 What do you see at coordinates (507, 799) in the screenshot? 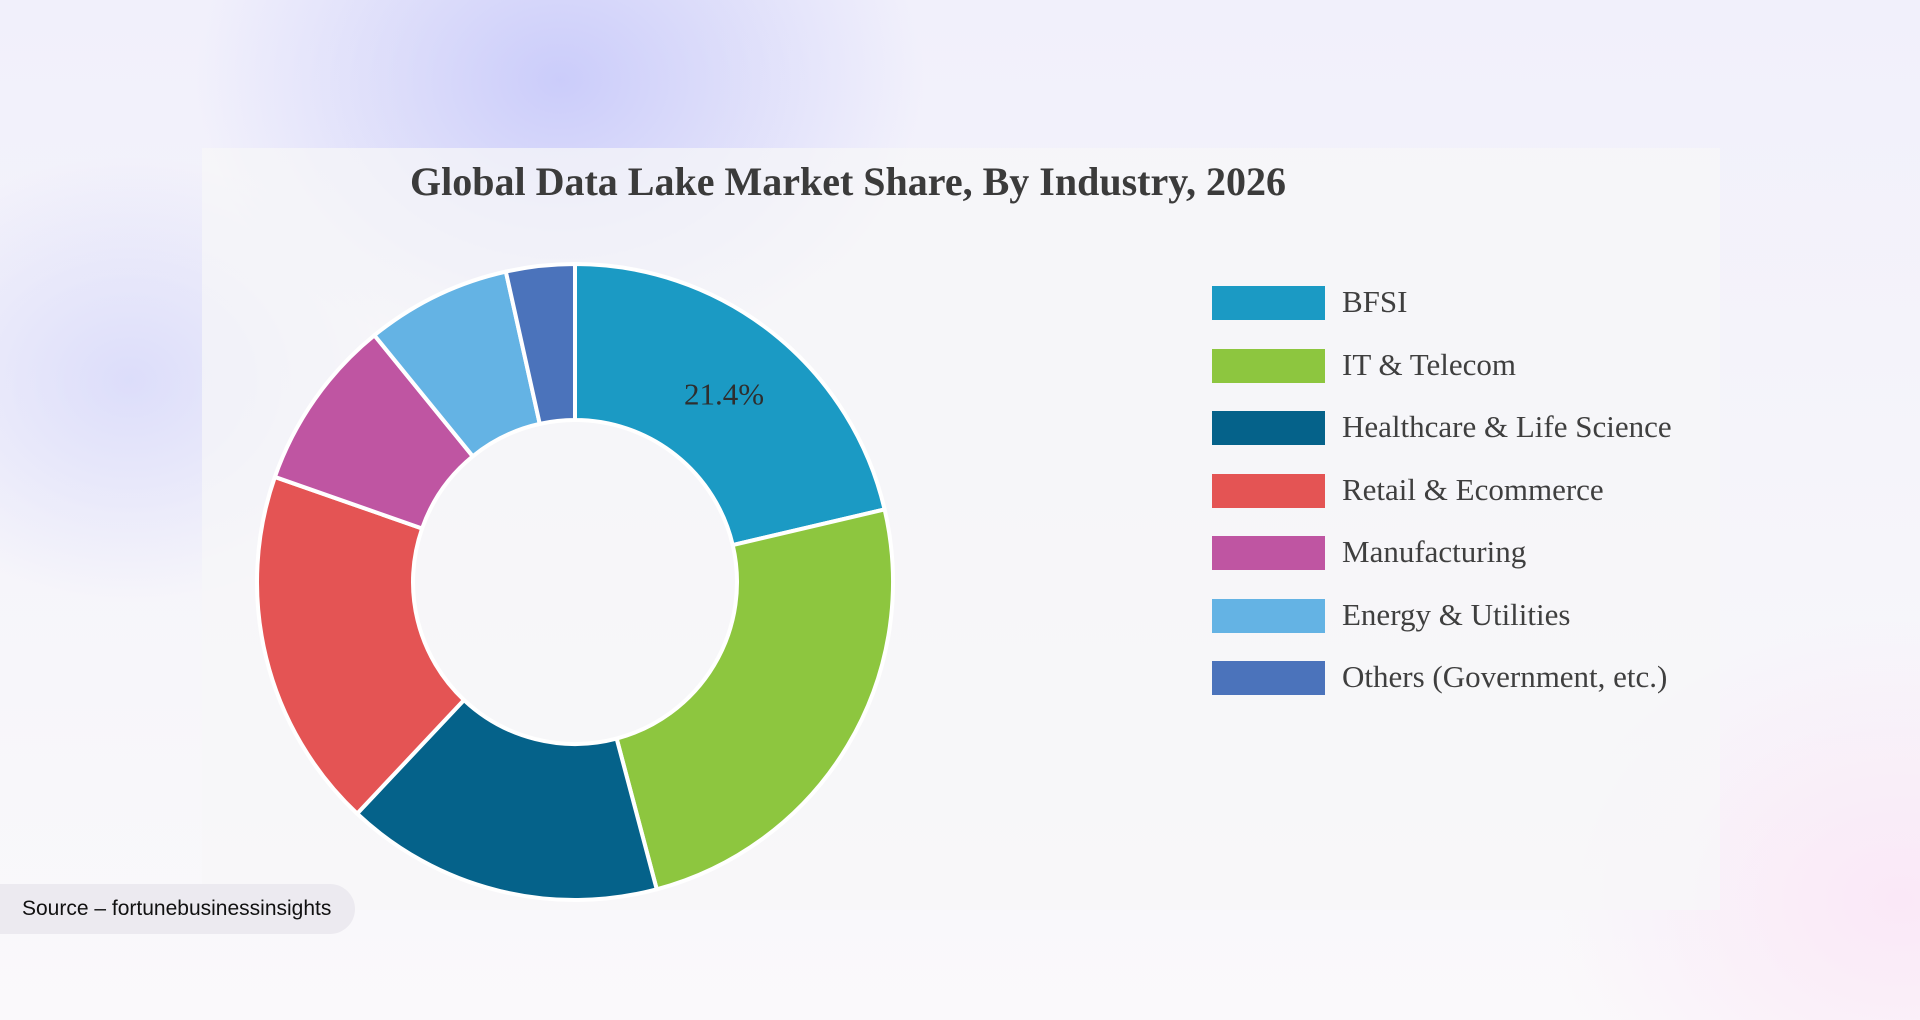
I see `donut-slice-healthcare-life-science` at bounding box center [507, 799].